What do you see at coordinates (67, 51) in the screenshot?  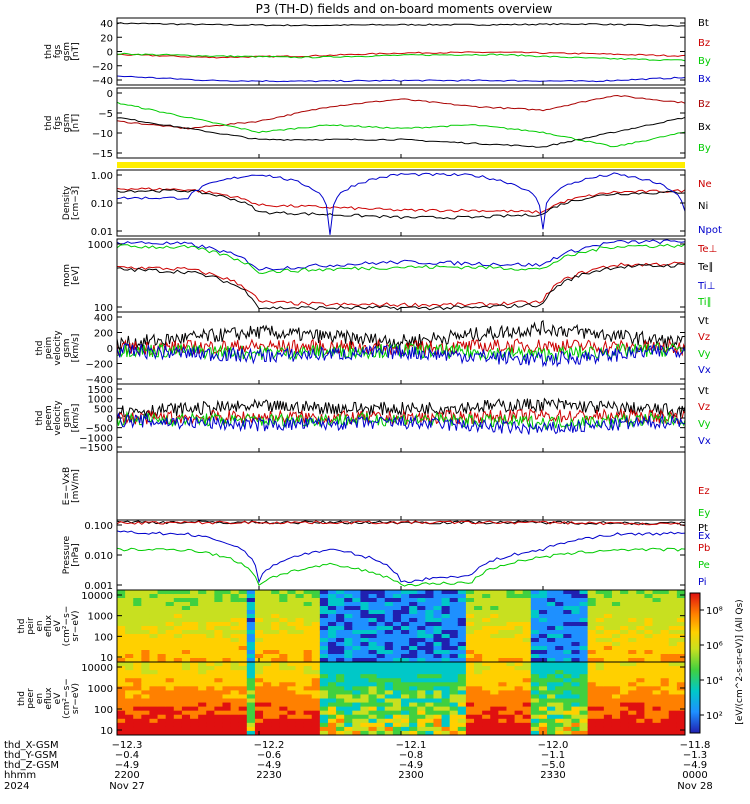 I see `y-axis-label-line: gsm` at bounding box center [67, 51].